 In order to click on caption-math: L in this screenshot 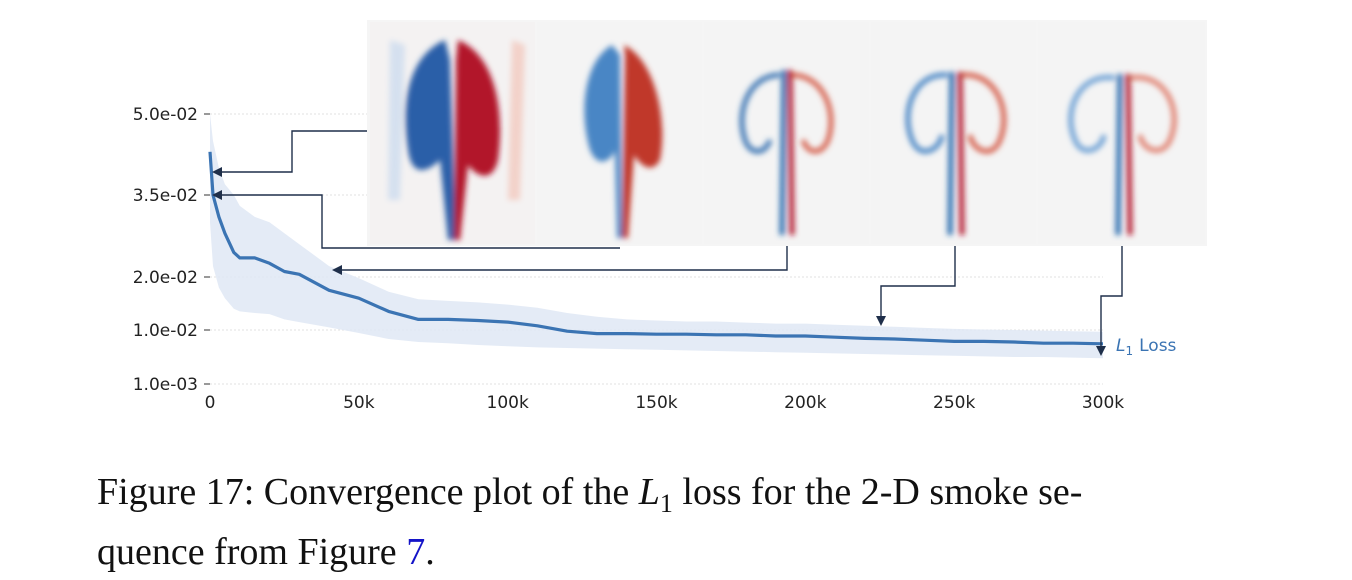, I will do `click(649, 492)`.